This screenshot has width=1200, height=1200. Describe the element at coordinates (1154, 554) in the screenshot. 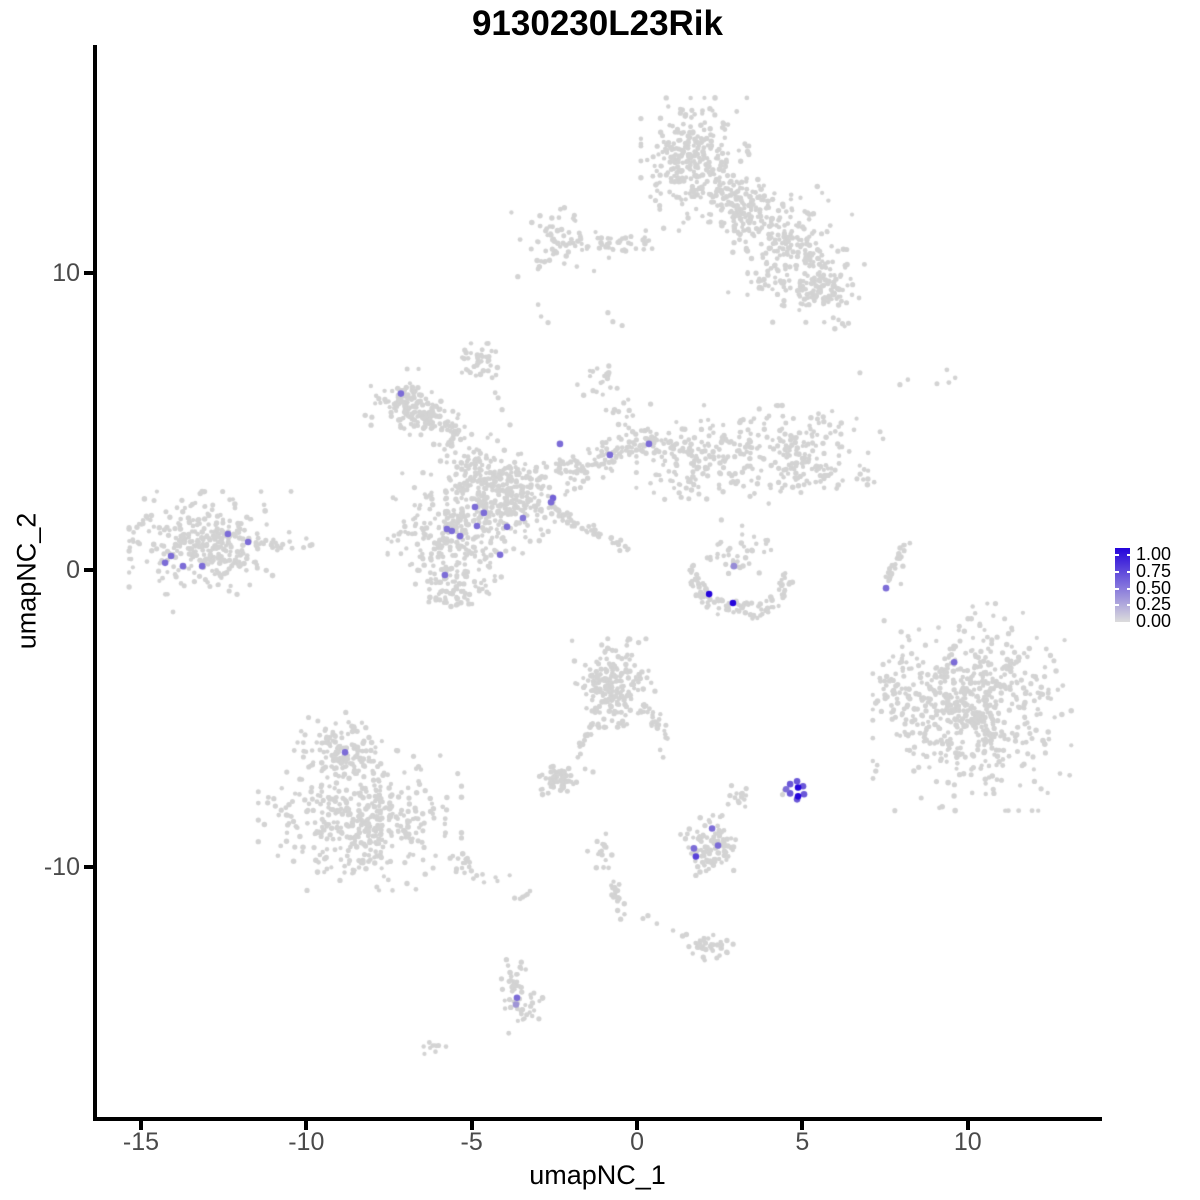

I see `legend-tick-label: 1.00` at that location.